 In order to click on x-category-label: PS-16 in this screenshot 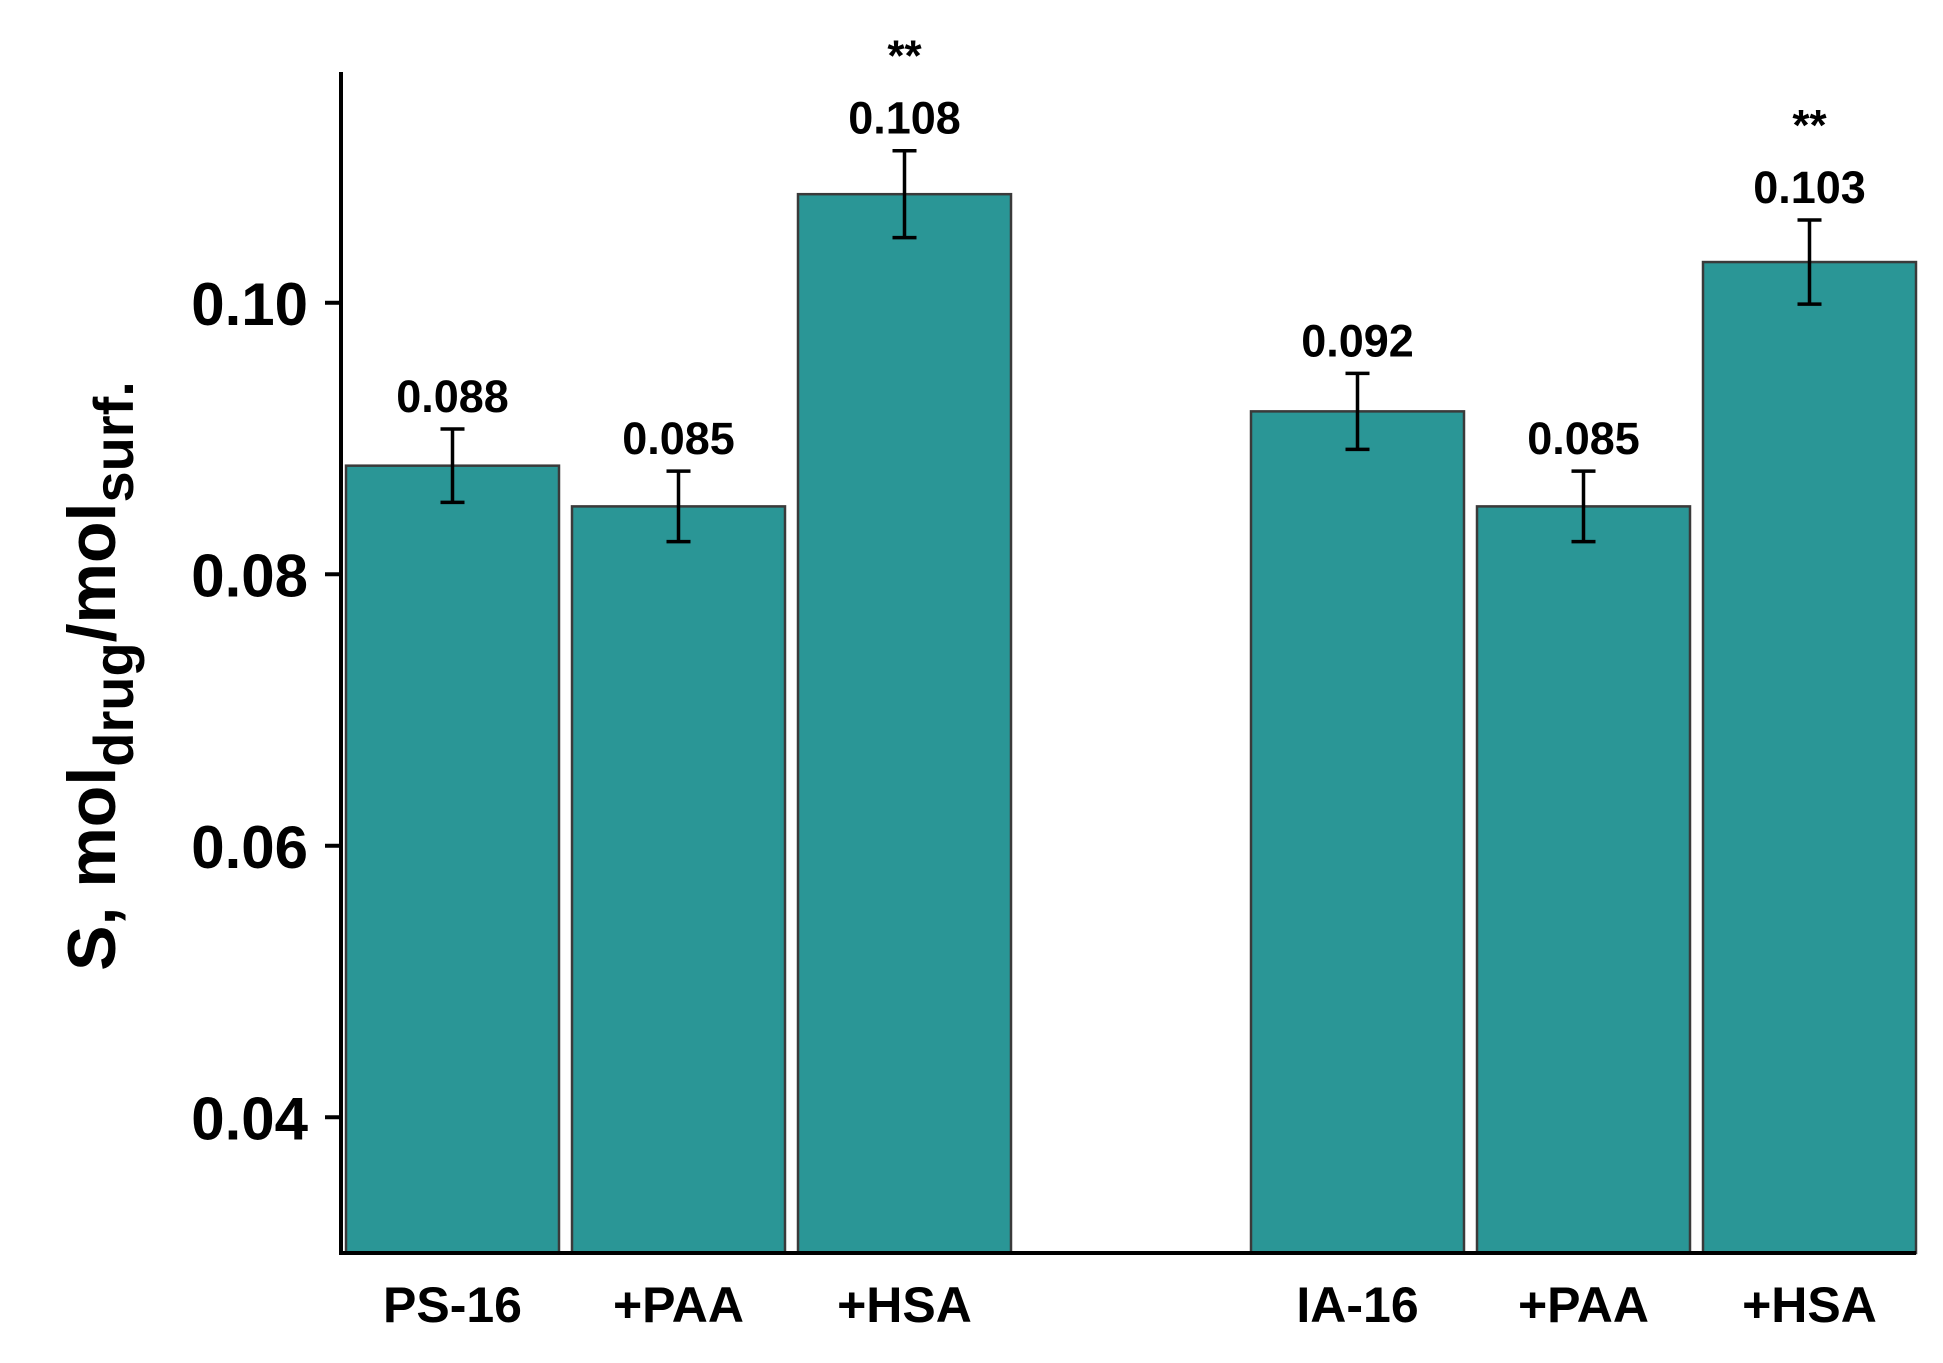, I will do `click(452, 1305)`.